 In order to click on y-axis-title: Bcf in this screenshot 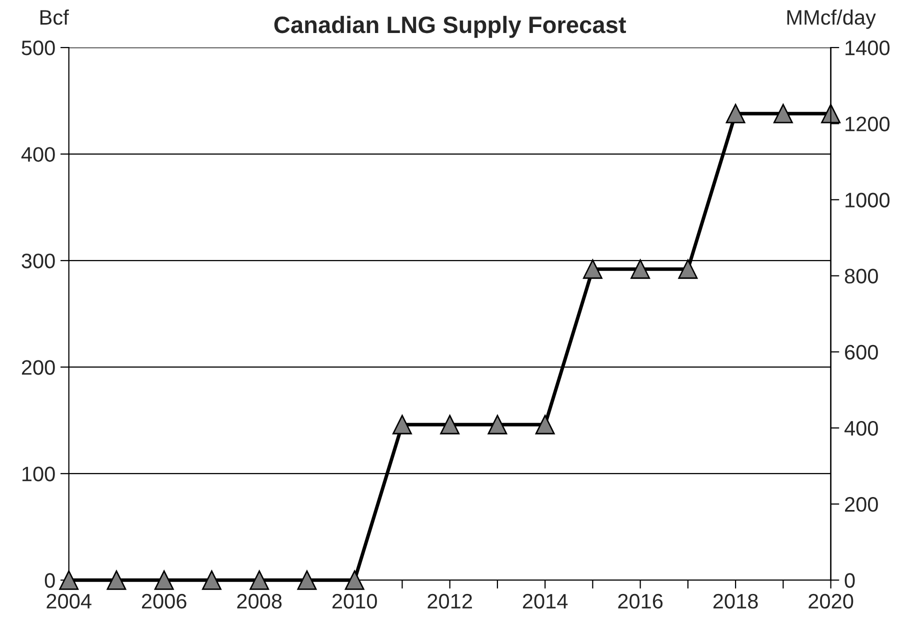, I will do `click(54, 17)`.